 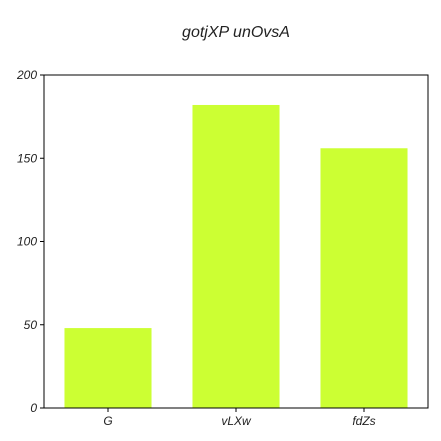 What do you see at coordinates (236, 421) in the screenshot?
I see `x-tick-label: vLXw` at bounding box center [236, 421].